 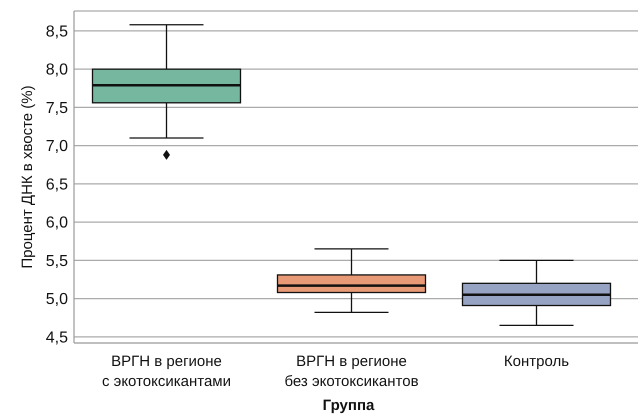 What do you see at coordinates (537, 361) in the screenshot?
I see `x-tick-label: Контроль` at bounding box center [537, 361].